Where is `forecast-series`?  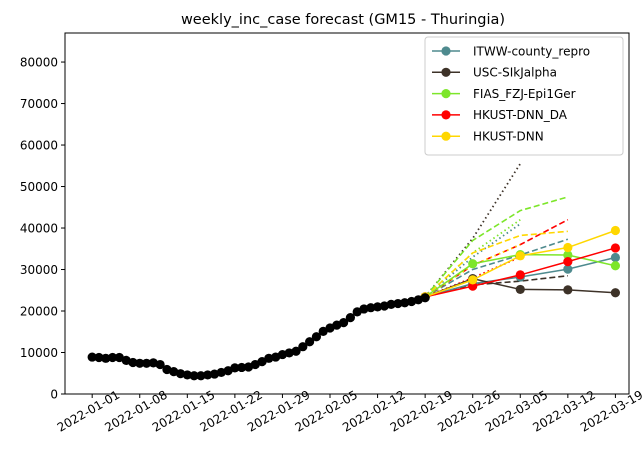
forecast-series is located at coordinates (520, 263).